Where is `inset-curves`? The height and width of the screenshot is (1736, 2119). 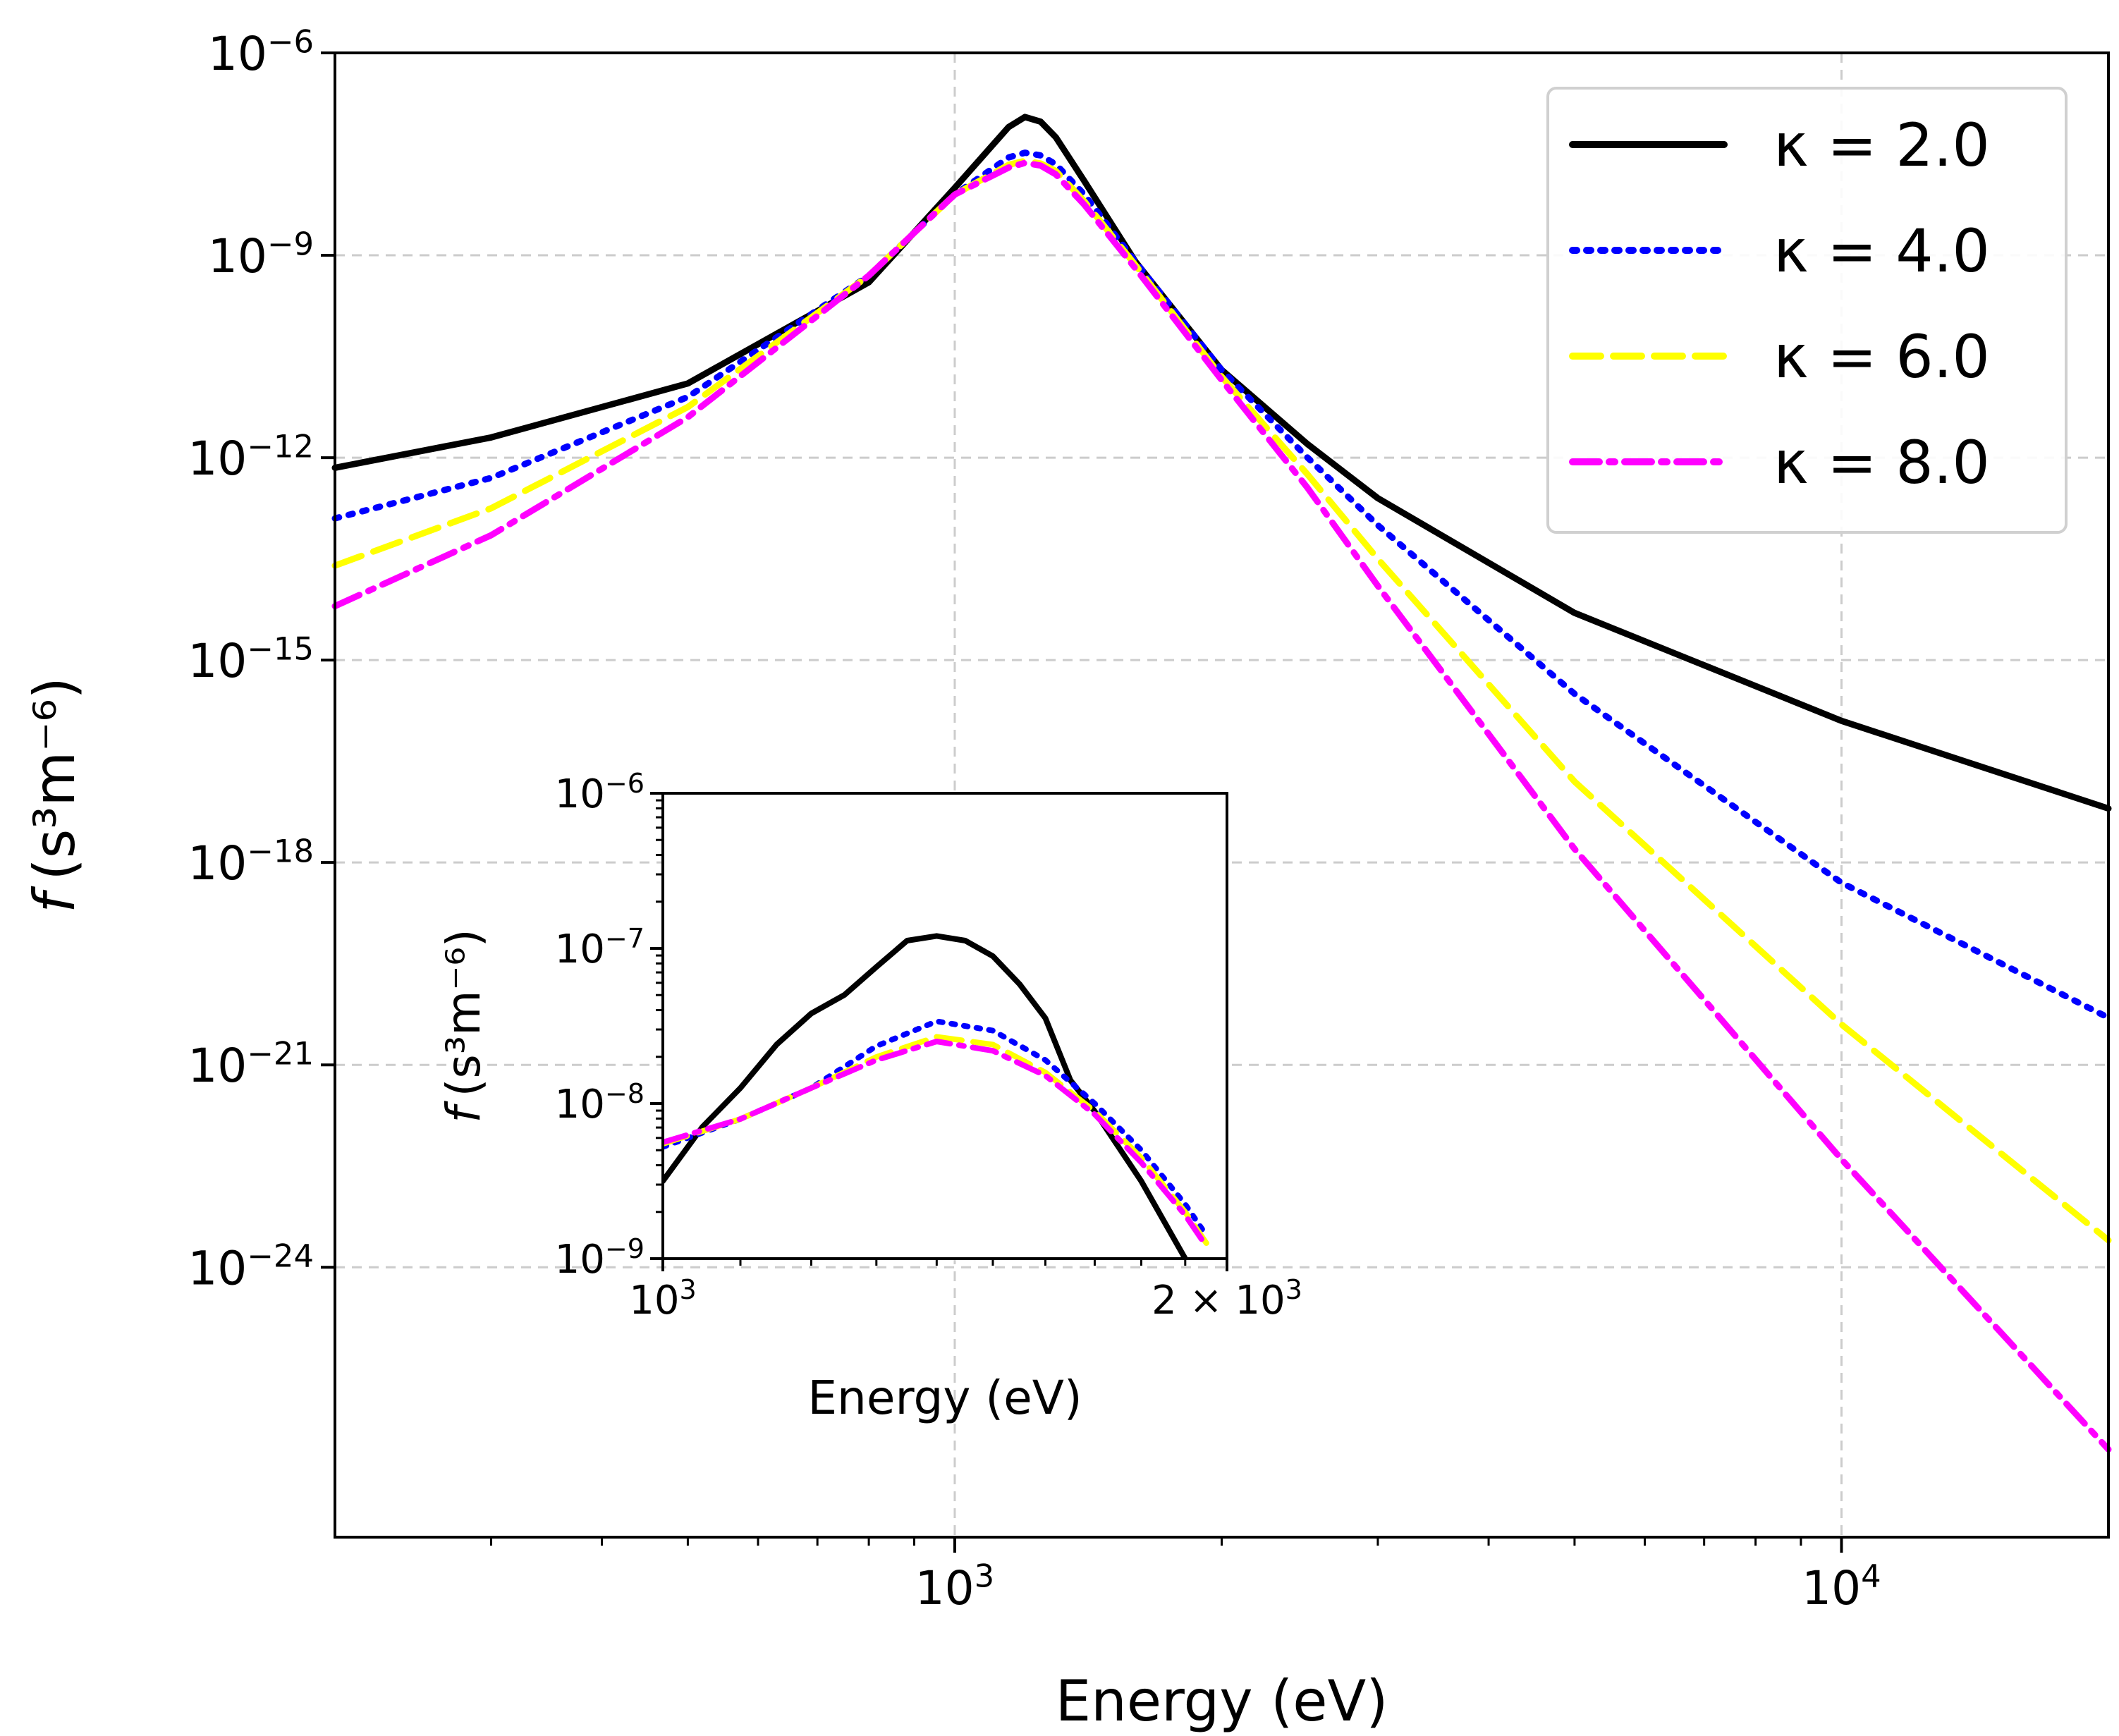
inset-curves is located at coordinates (936, 1096).